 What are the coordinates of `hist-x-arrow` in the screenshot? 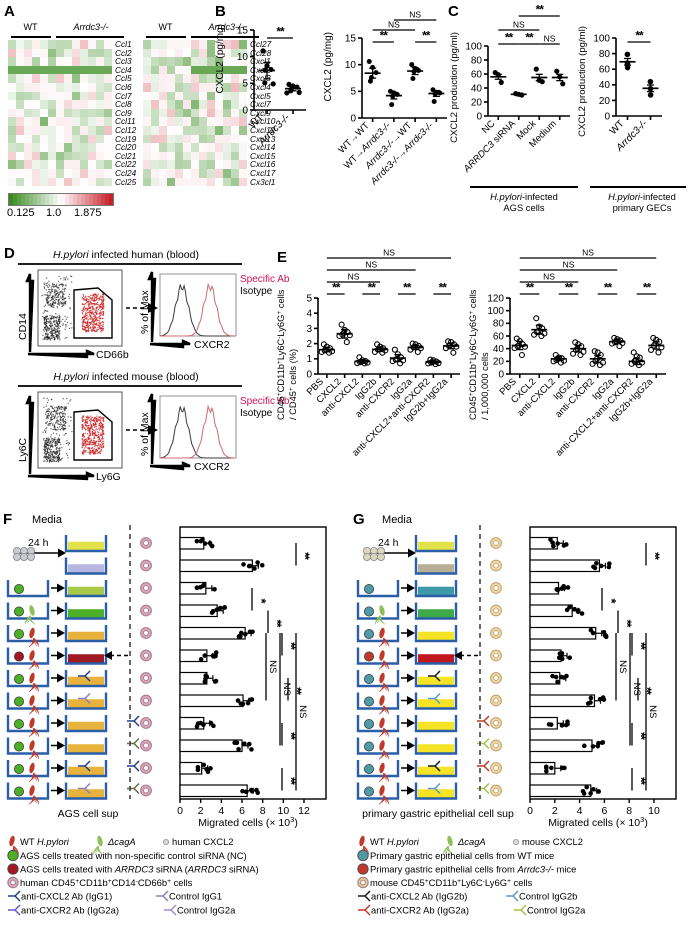 It's located at (170, 344).